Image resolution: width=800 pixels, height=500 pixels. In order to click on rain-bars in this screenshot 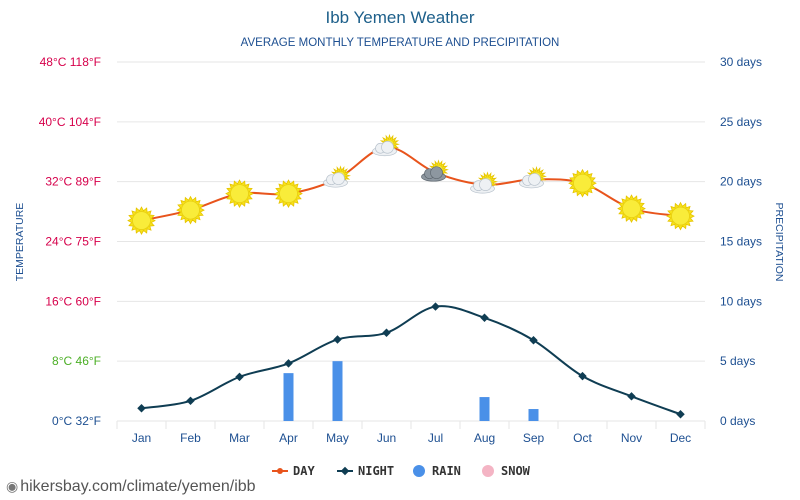, I will do `click(411, 391)`.